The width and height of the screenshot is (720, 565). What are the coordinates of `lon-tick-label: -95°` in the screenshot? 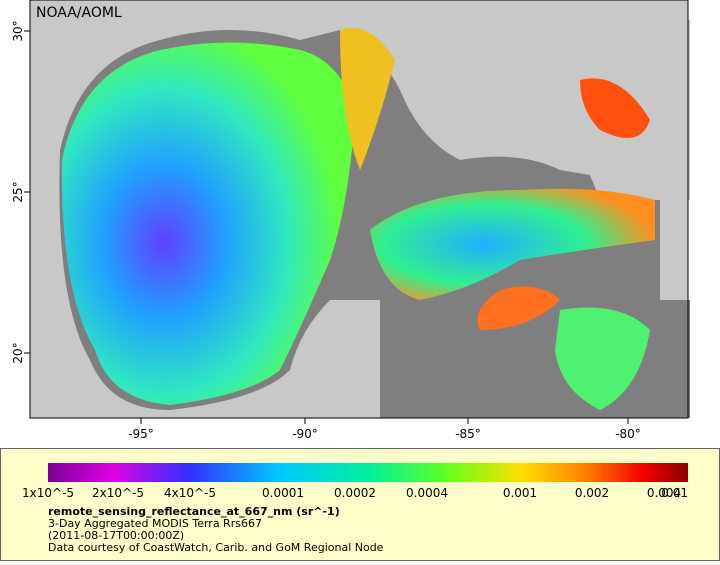 It's located at (141, 434).